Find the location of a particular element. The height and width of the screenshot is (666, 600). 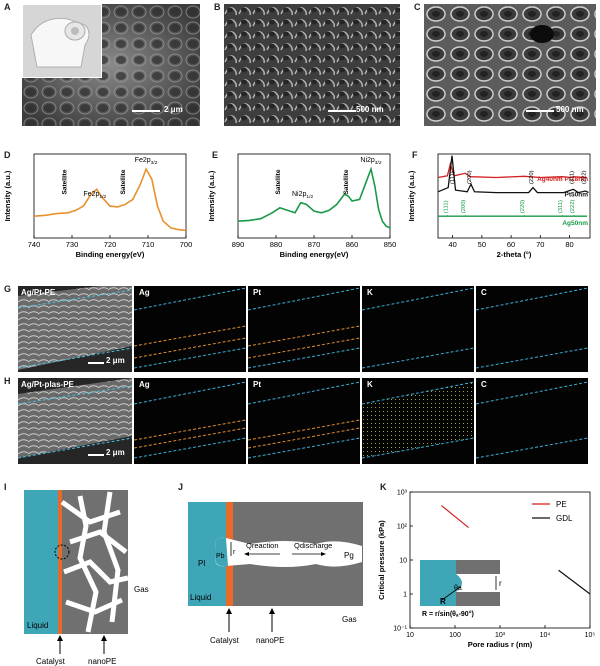

eds-lines-pt-g is located at coordinates (304, 328).